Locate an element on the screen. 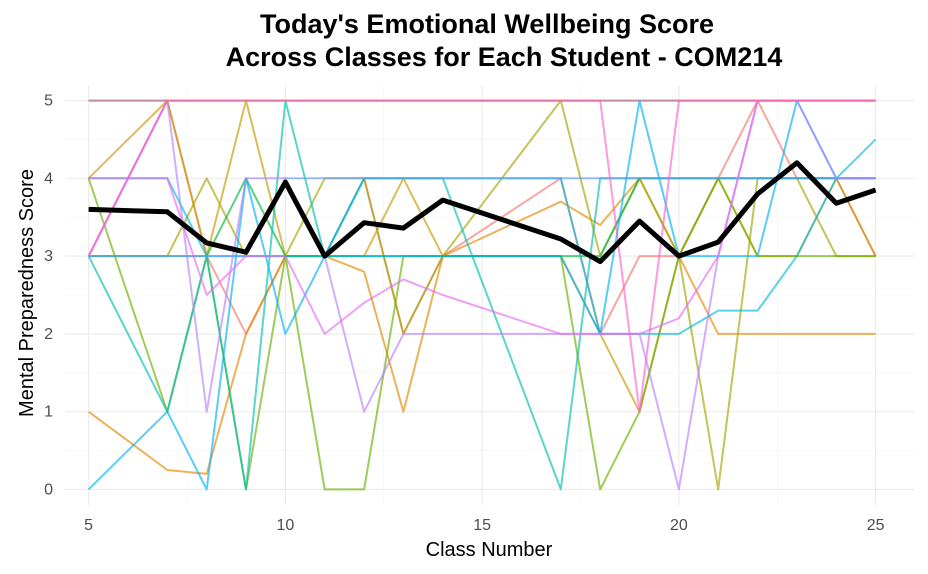 The image size is (928, 574). y-axis-title: Mental Preparedness Score is located at coordinates (27, 293).